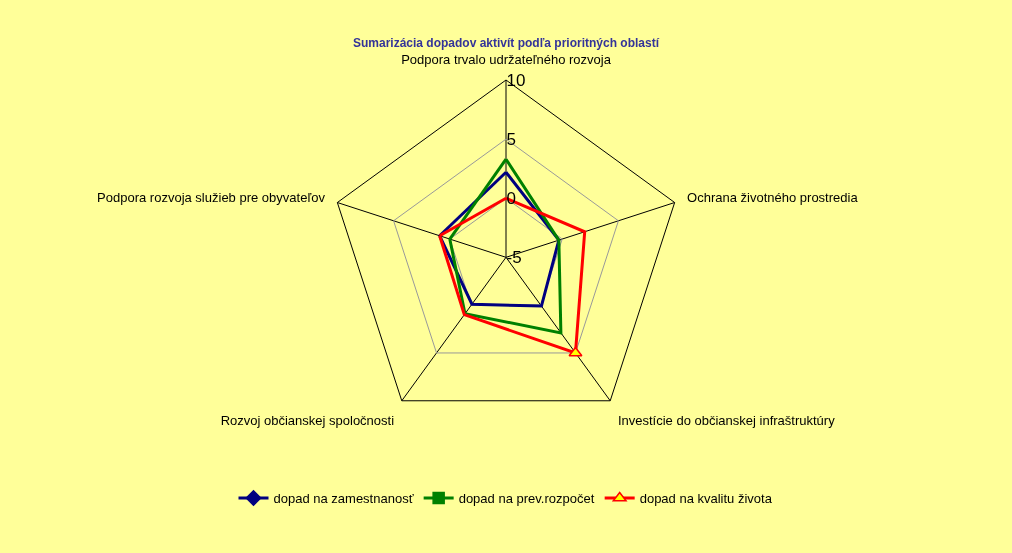 The image size is (1012, 553). I want to click on spoke-label: Podpora trvalo udržateľného rozvoja, so click(506, 60).